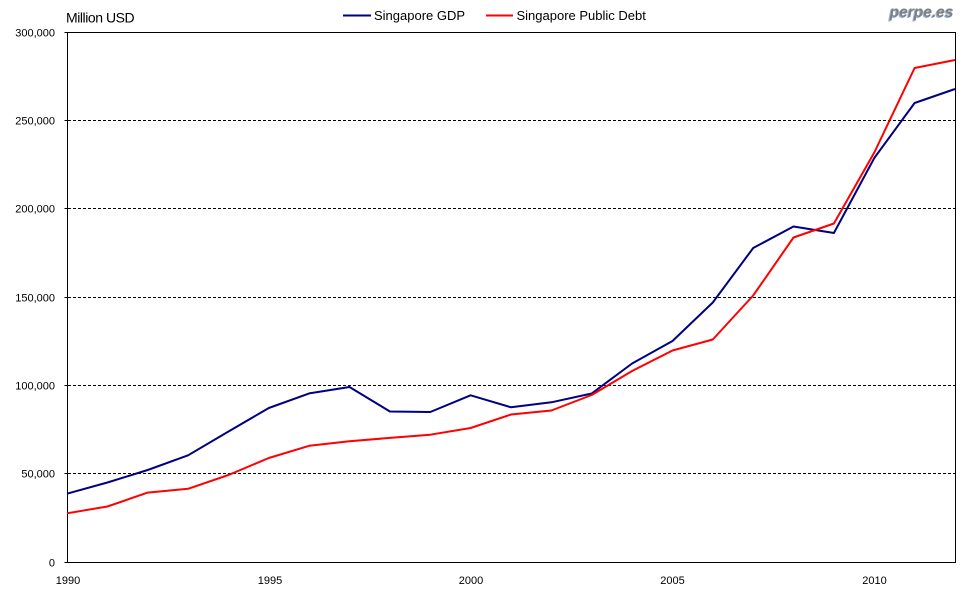  Describe the element at coordinates (52, 564) in the screenshot. I see `svg-text: 0` at that location.